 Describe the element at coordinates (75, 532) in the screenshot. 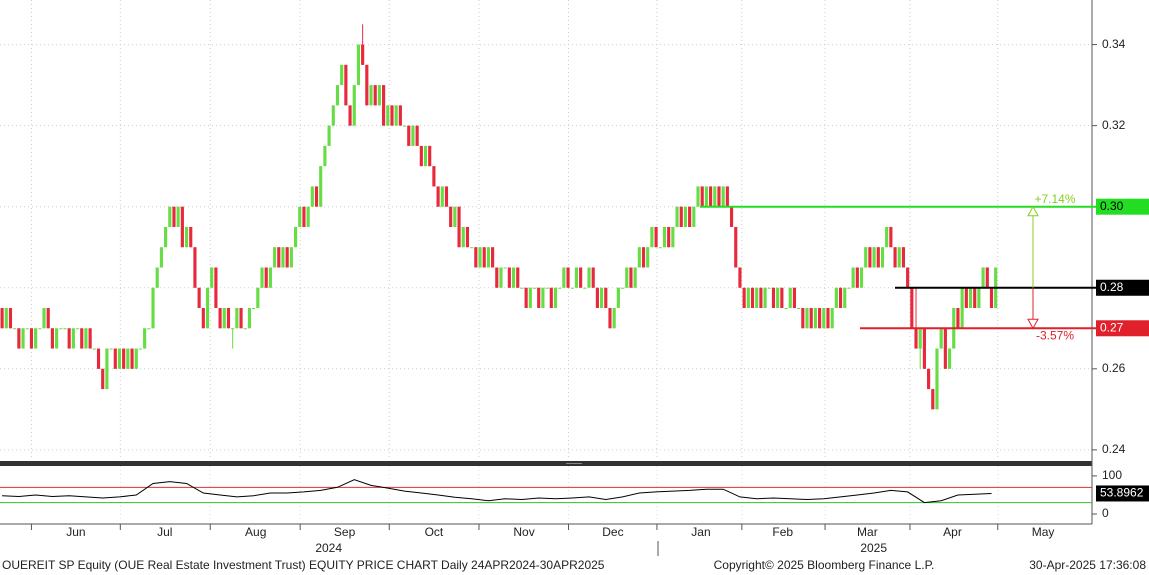

I see `x-tick-label: Jun` at that location.